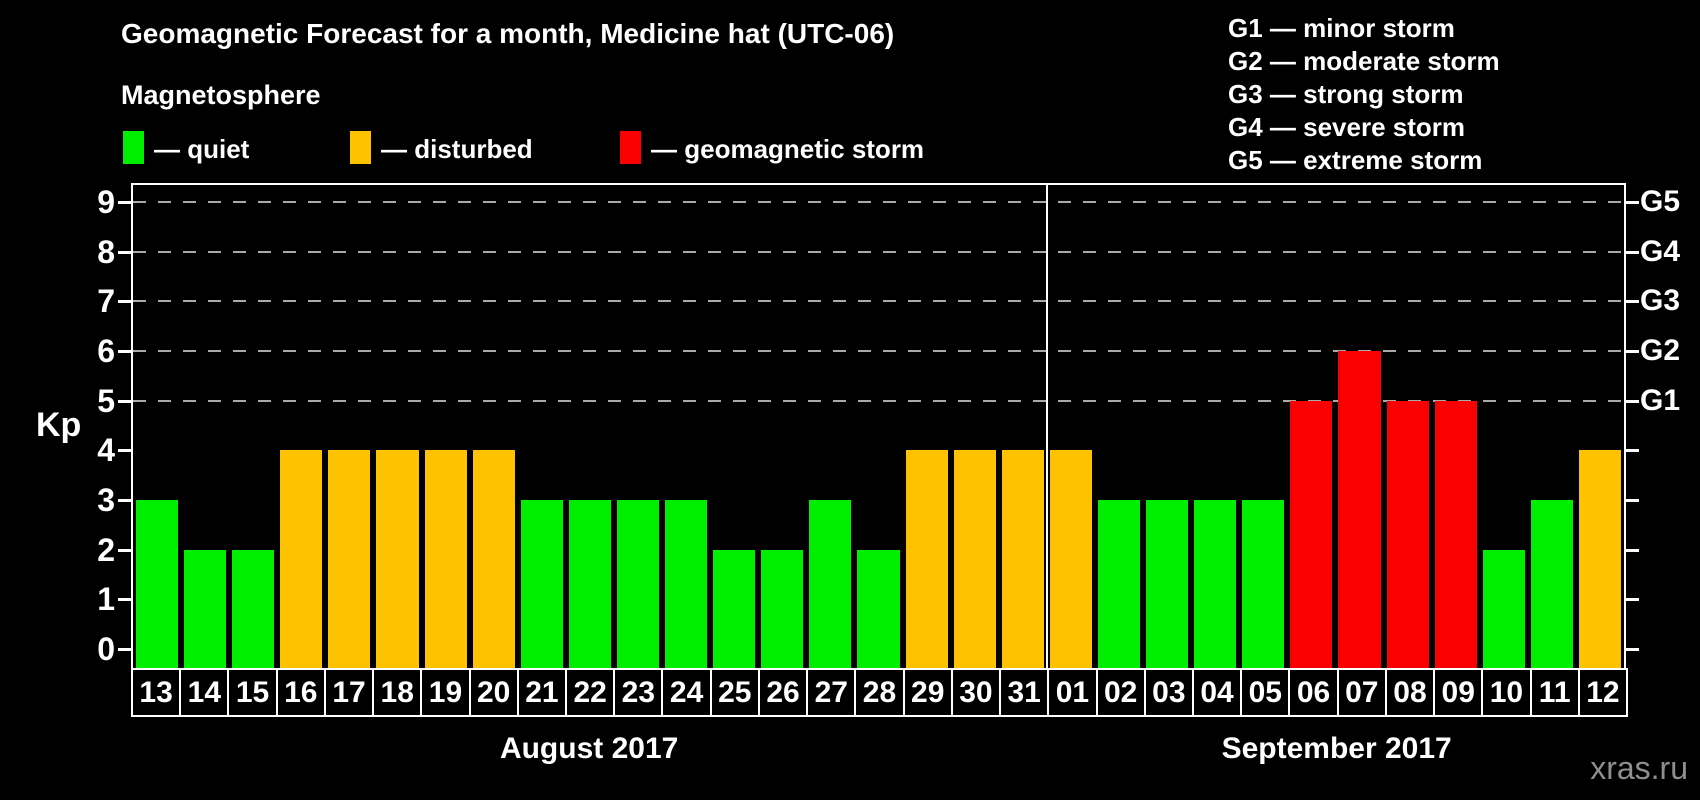 Image resolution: width=1700 pixels, height=800 pixels. Describe the element at coordinates (1341, 28) in the screenshot. I see `g1-legend-line: G1 — minor storm` at that location.